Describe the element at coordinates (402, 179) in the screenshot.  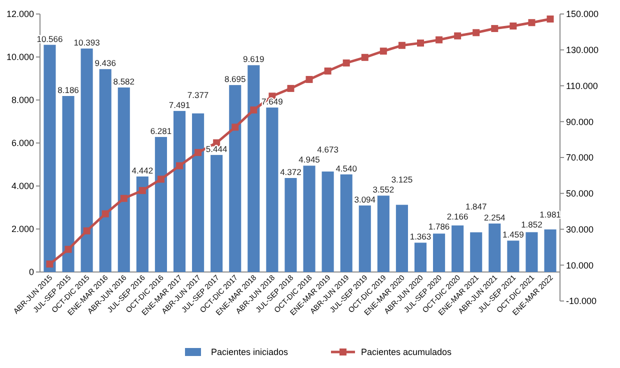
I see `data-label: 3.125` at that location.